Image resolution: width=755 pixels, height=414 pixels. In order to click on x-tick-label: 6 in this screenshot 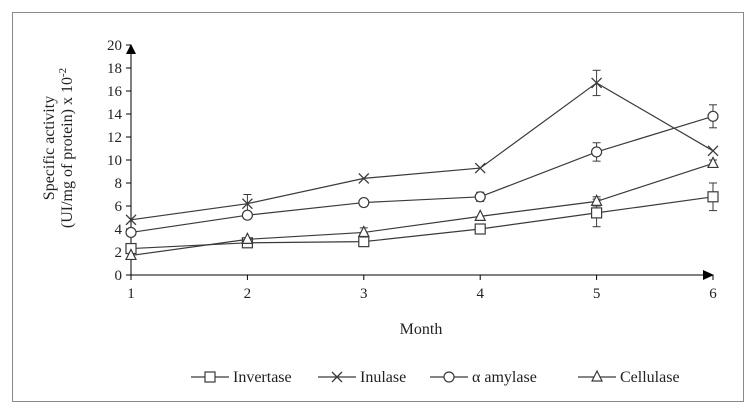, I will do `click(713, 294)`.